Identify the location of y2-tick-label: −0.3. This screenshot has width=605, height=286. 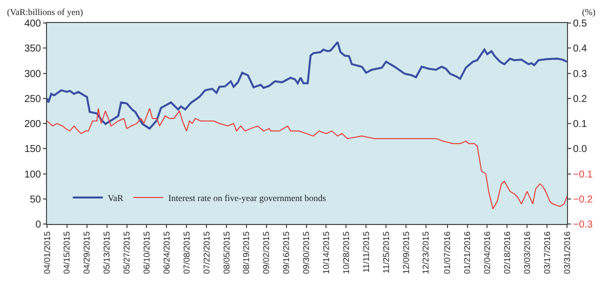
(583, 225).